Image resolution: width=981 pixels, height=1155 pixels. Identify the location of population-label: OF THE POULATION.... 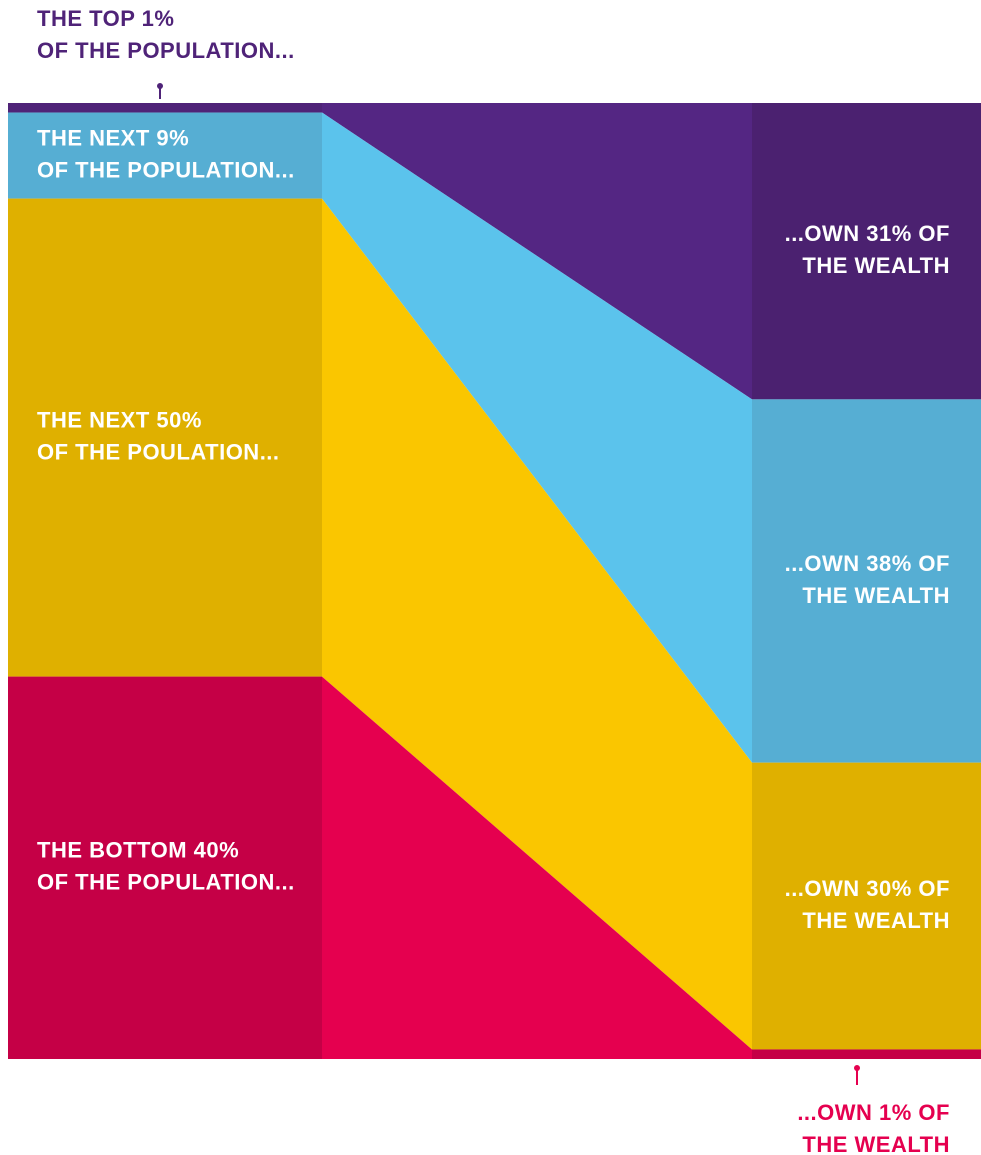
(158, 451).